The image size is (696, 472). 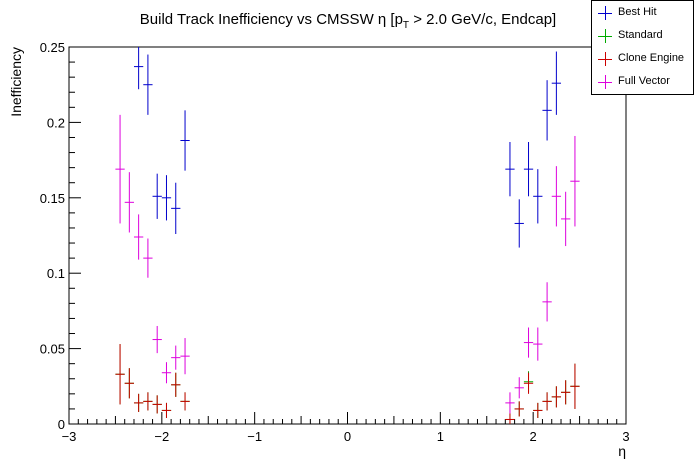 I want to click on legend-item-best-hit: Best Hit, so click(x=642, y=13).